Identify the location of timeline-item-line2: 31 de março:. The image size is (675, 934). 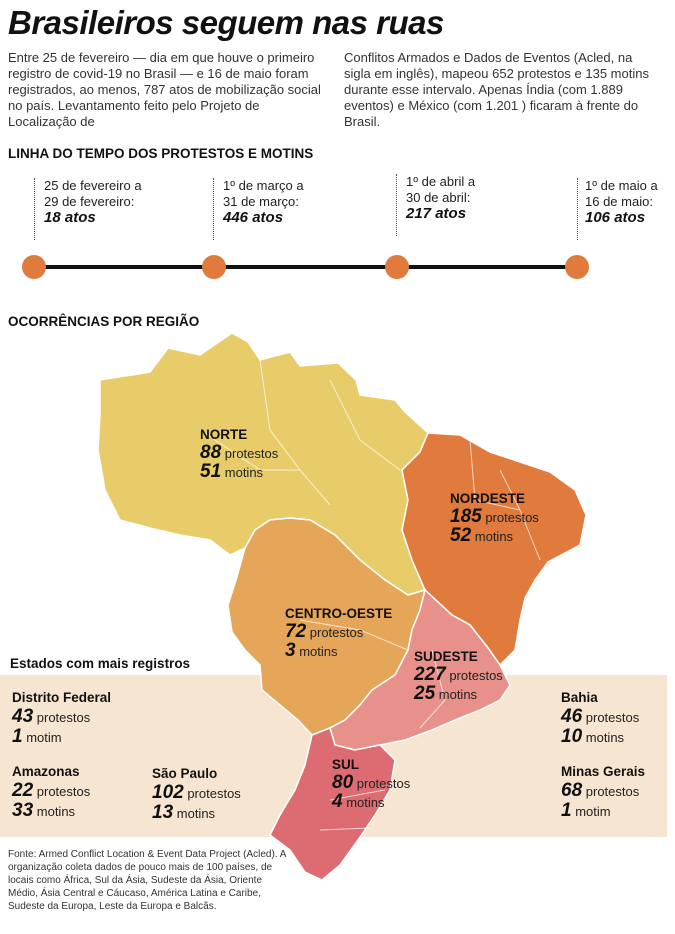
(261, 201).